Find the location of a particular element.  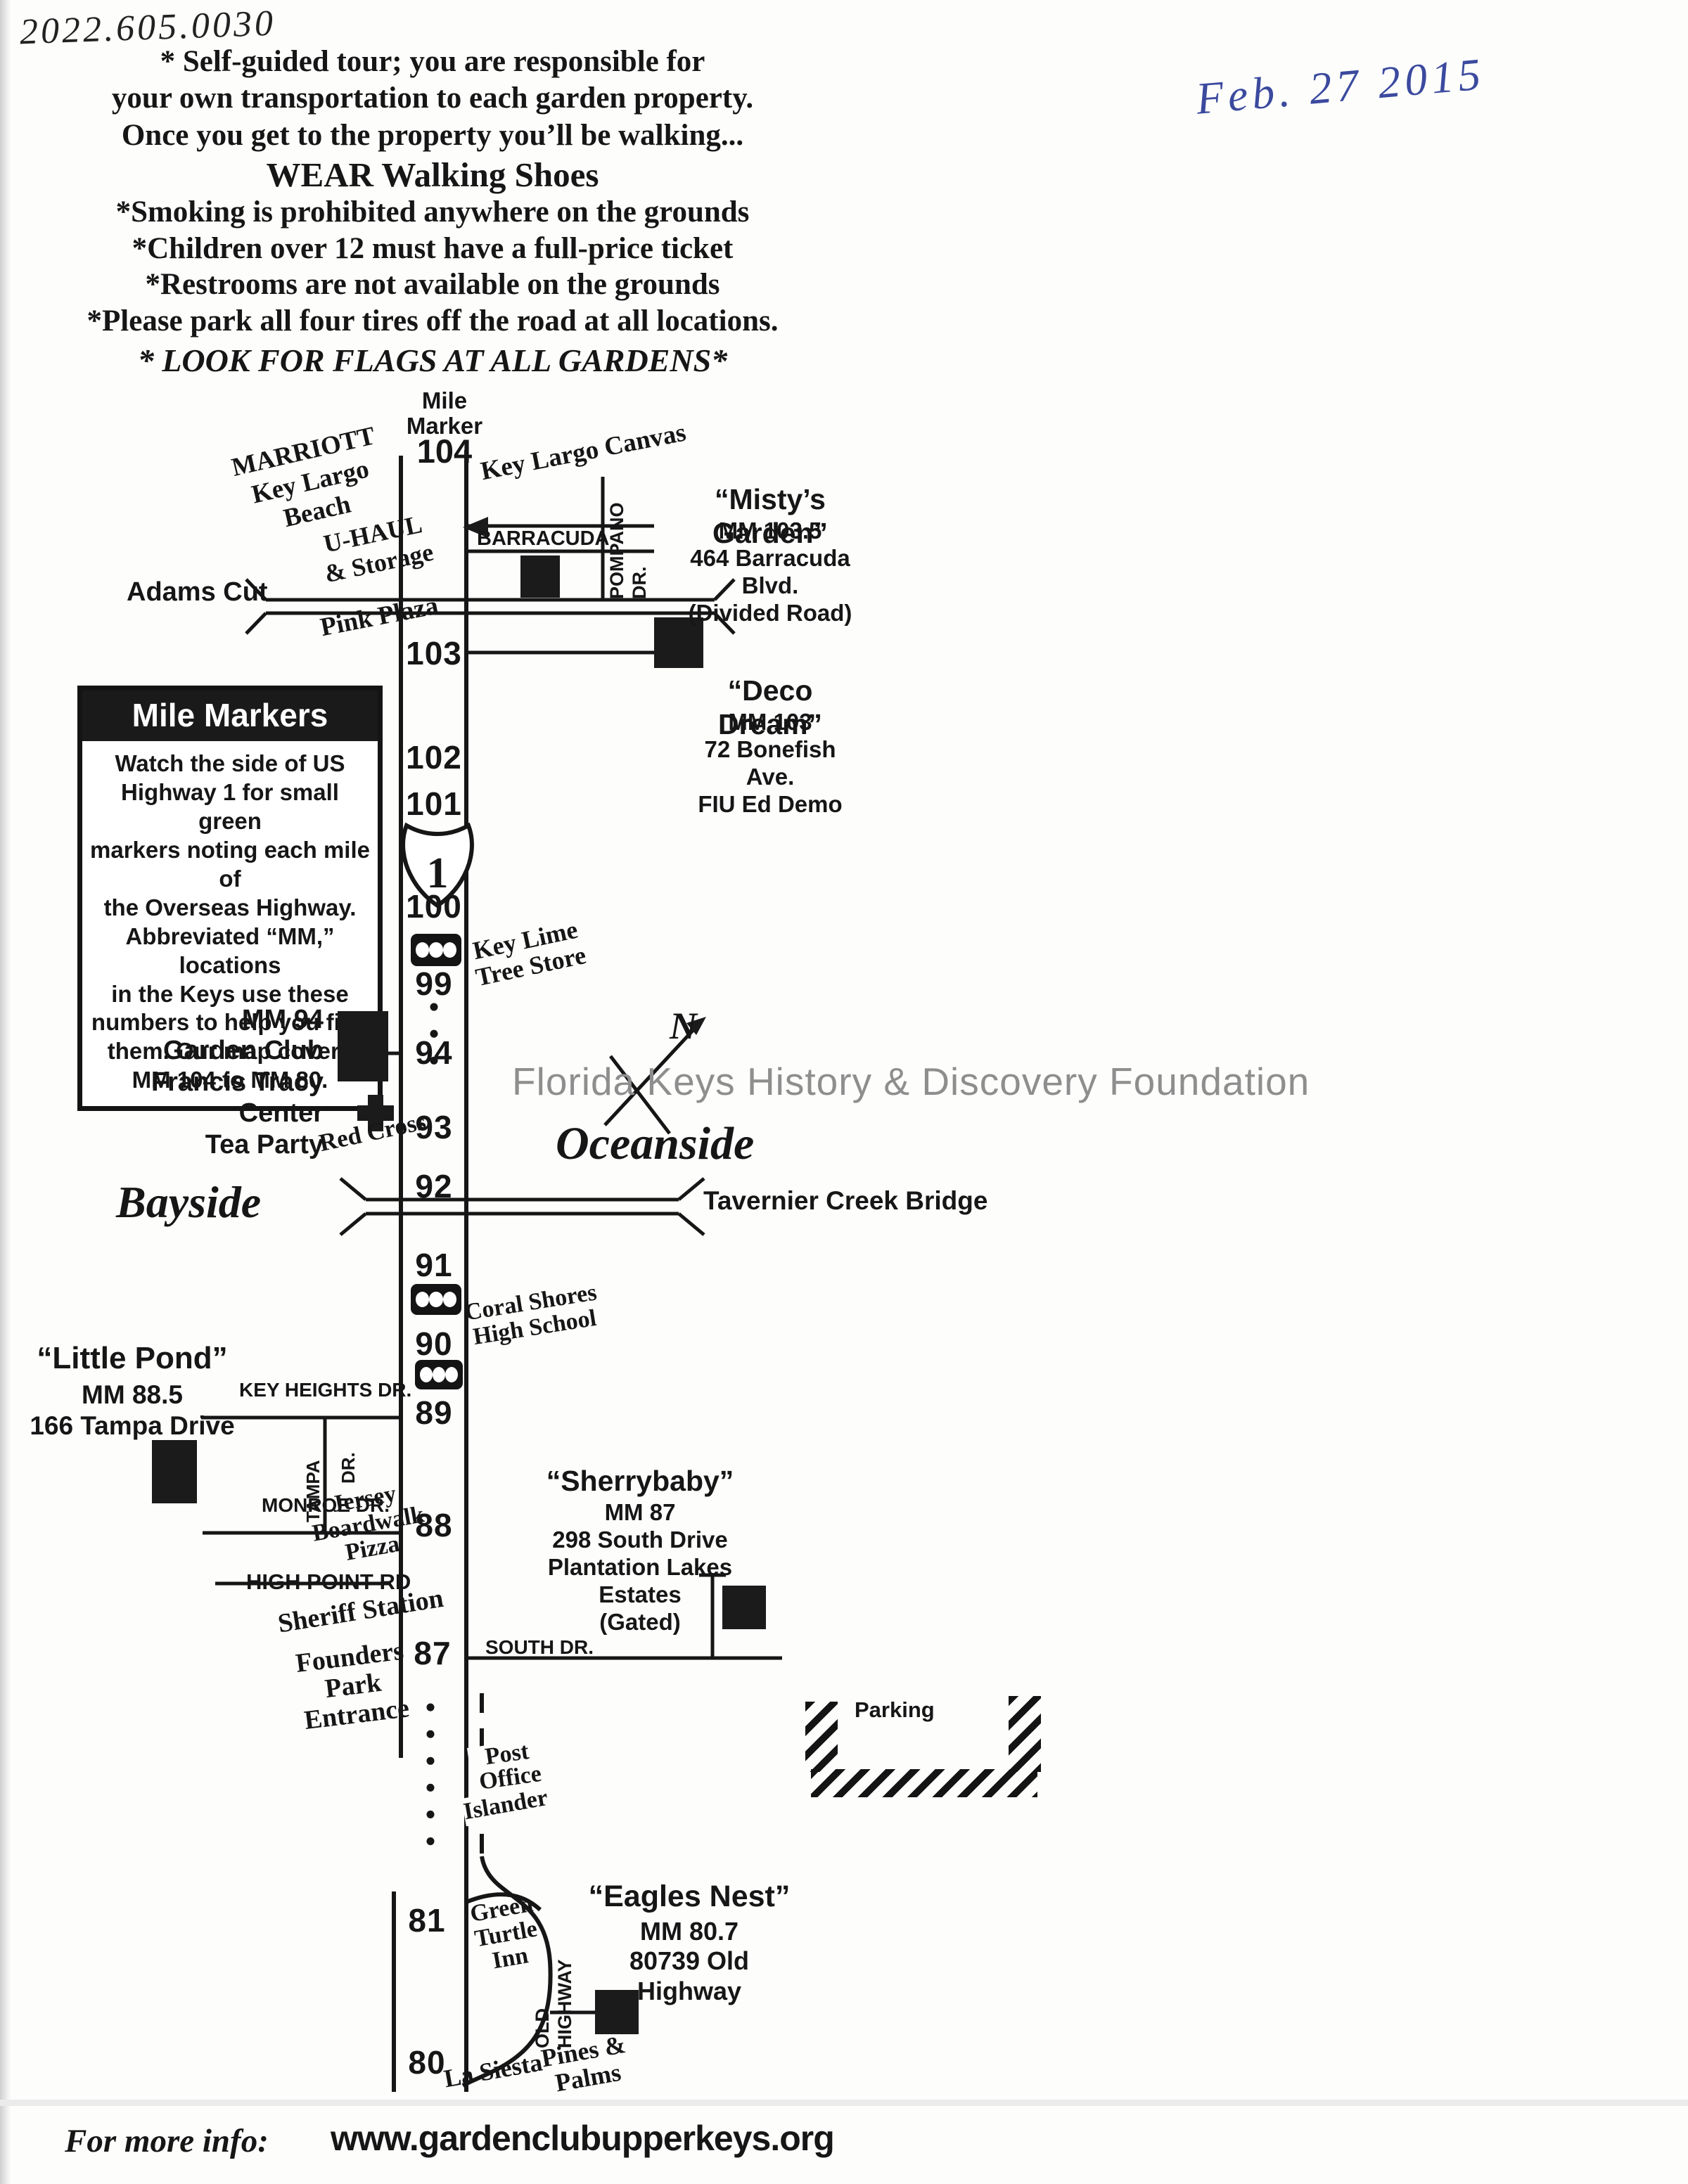

mile-number-87: 87 is located at coordinates (433, 1653).